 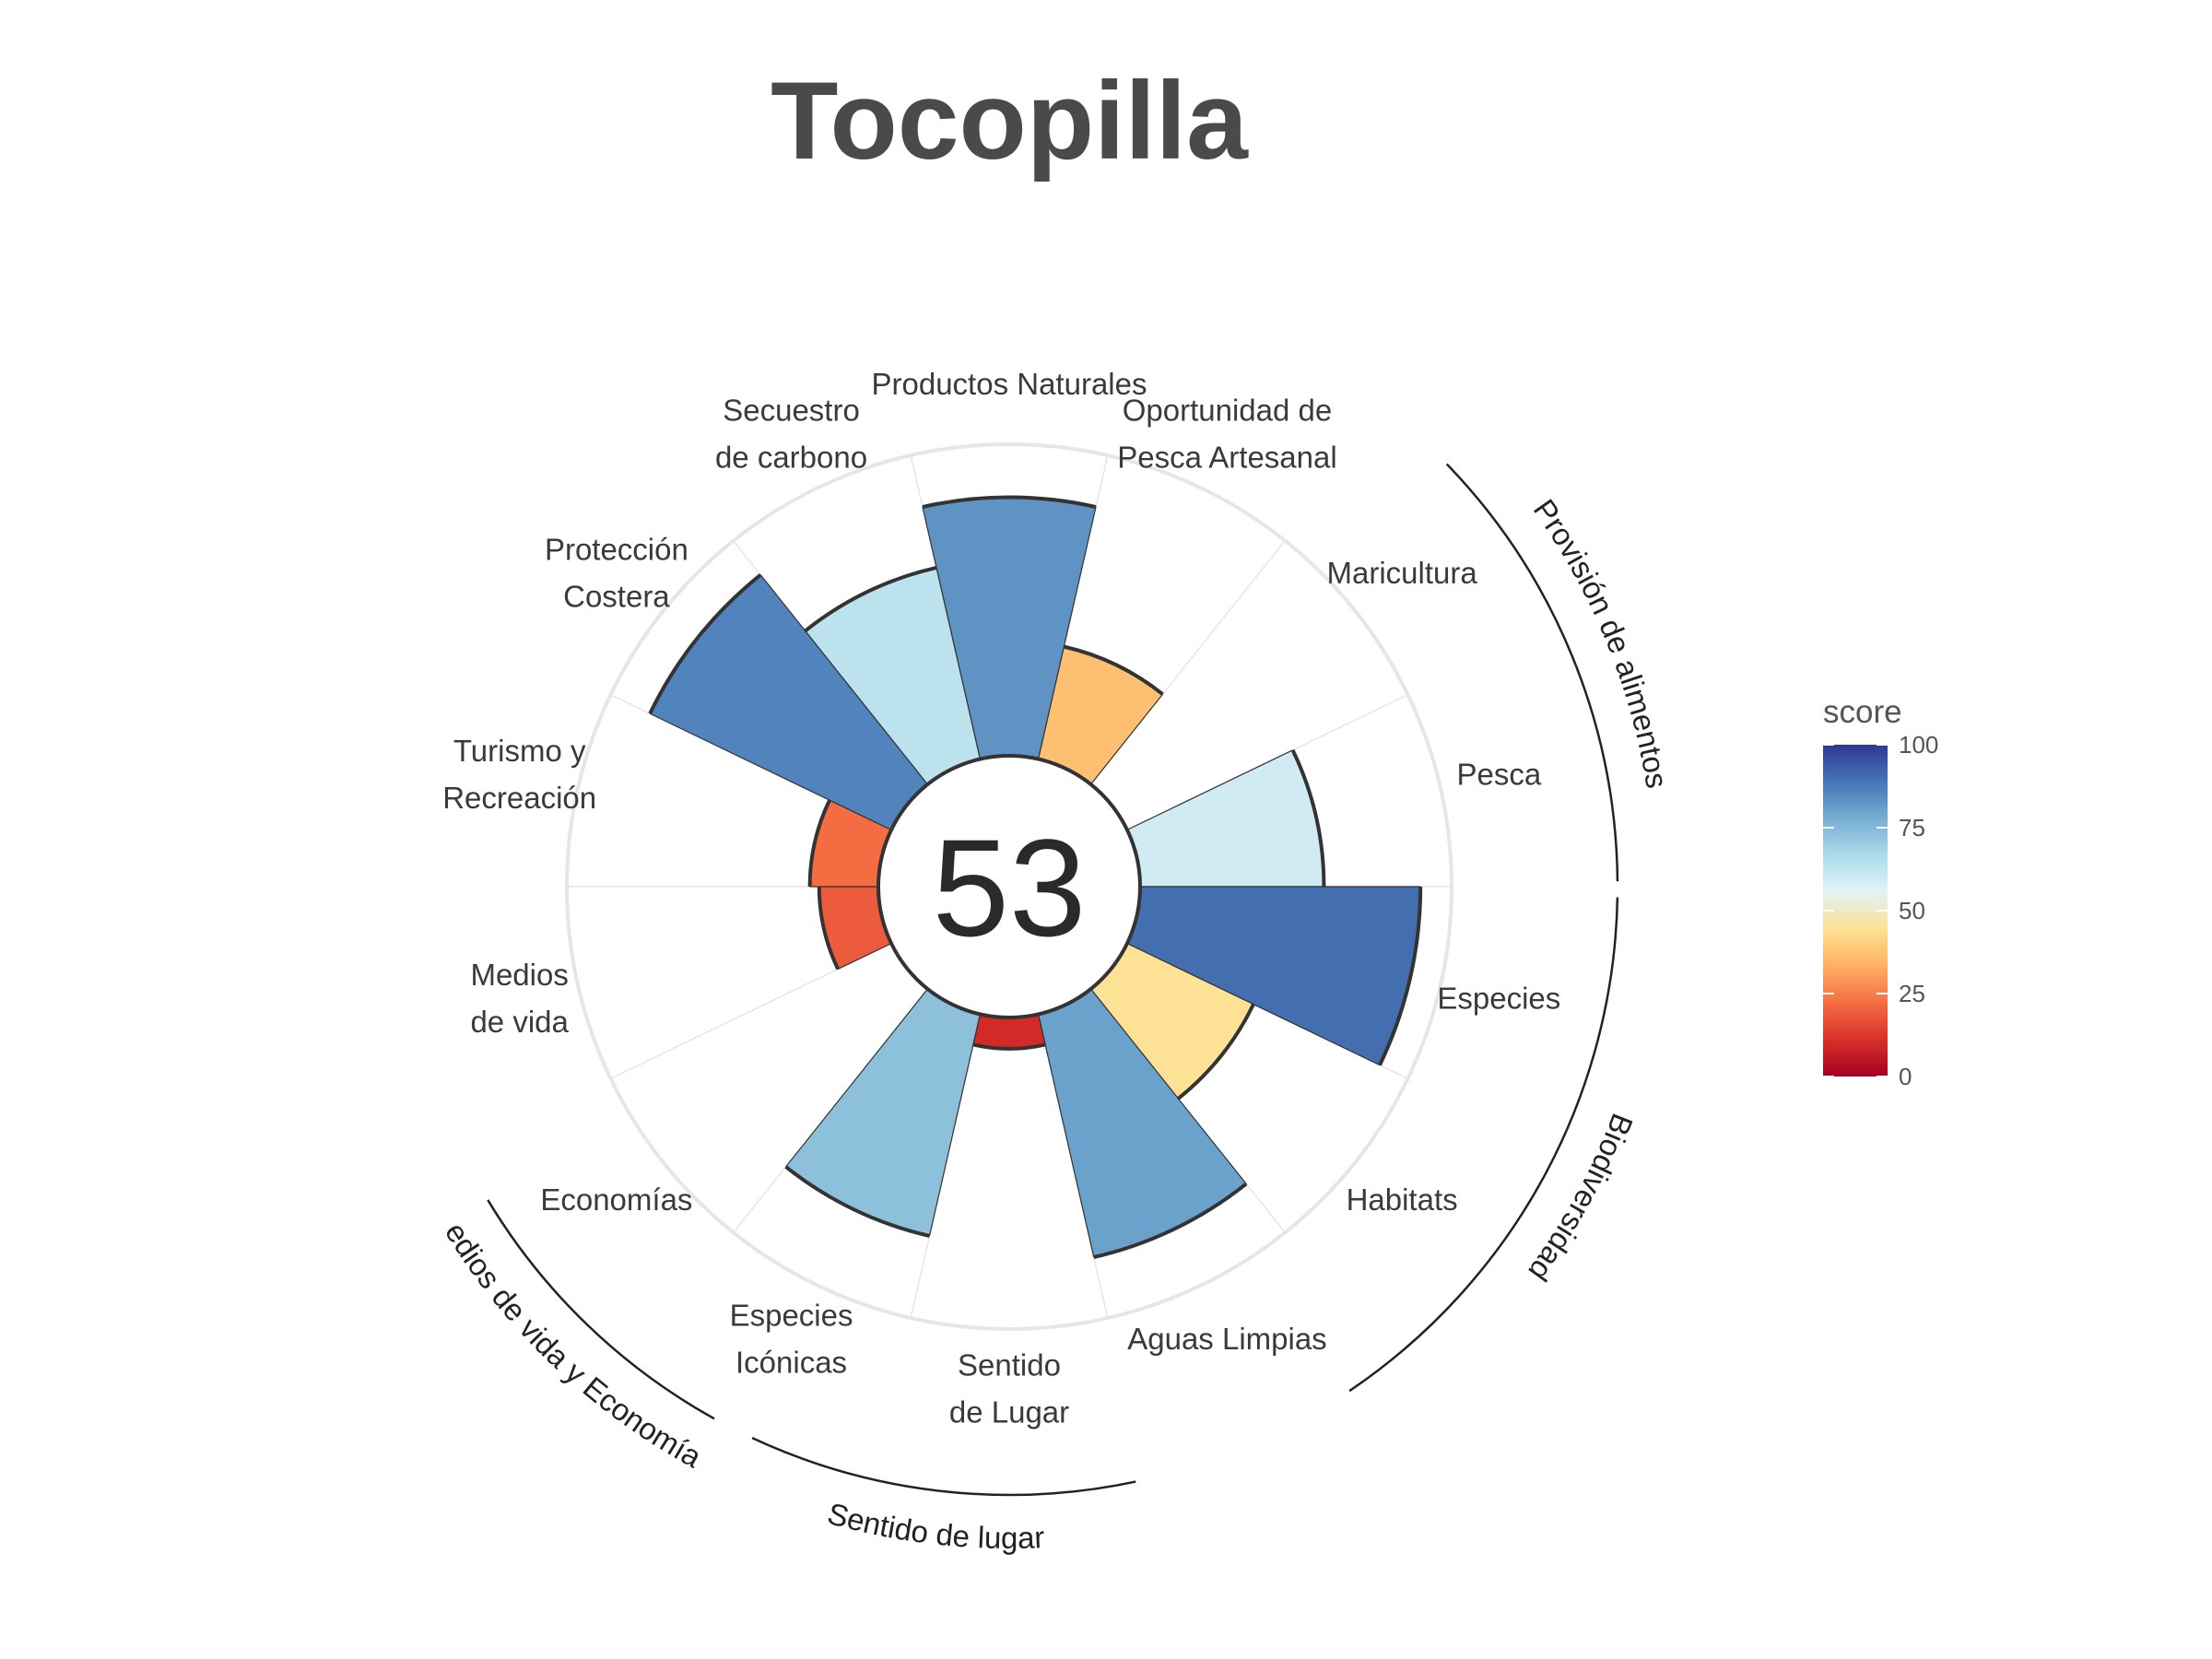 I want to click on legend-tick-label: 100, so click(x=1918, y=745).